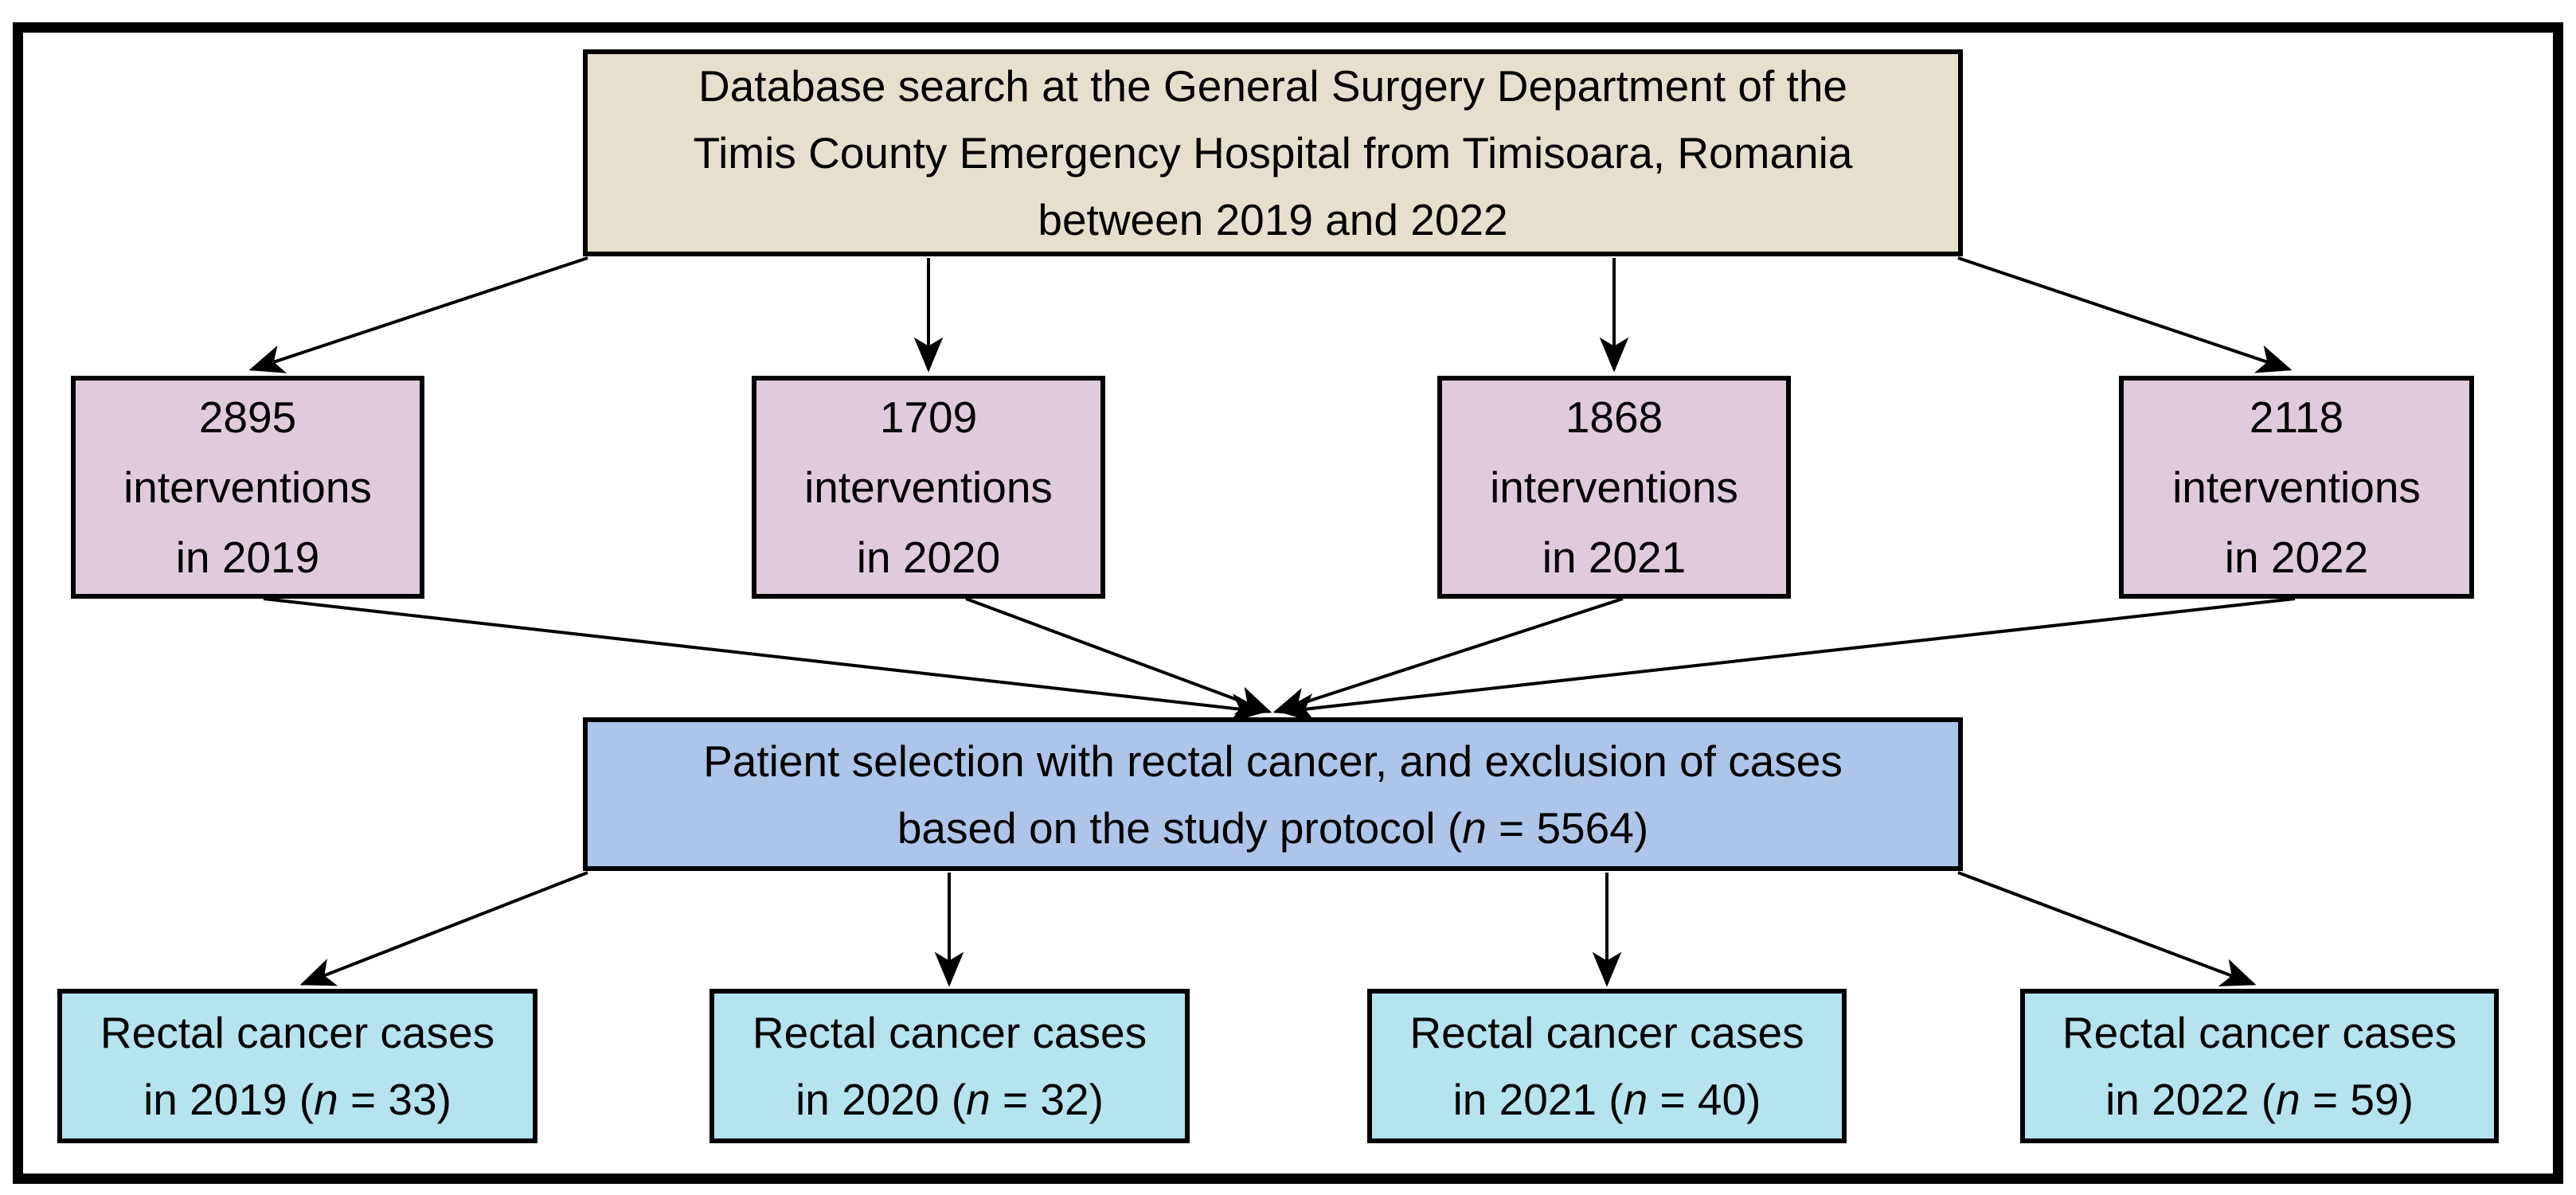 Image resolution: width=2576 pixels, height=1195 pixels. What do you see at coordinates (1567, 828) in the screenshot?
I see `selection-line2-suffix: = 5564)` at bounding box center [1567, 828].